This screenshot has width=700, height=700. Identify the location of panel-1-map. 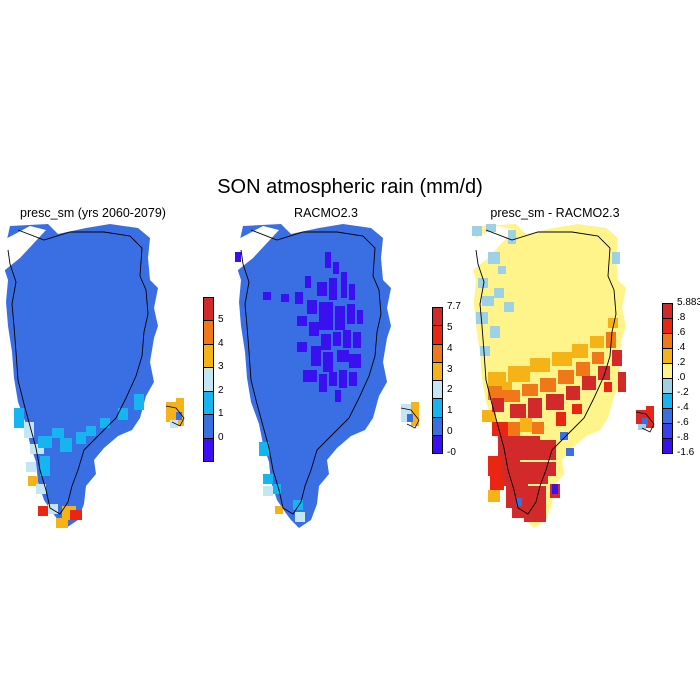
(92, 376).